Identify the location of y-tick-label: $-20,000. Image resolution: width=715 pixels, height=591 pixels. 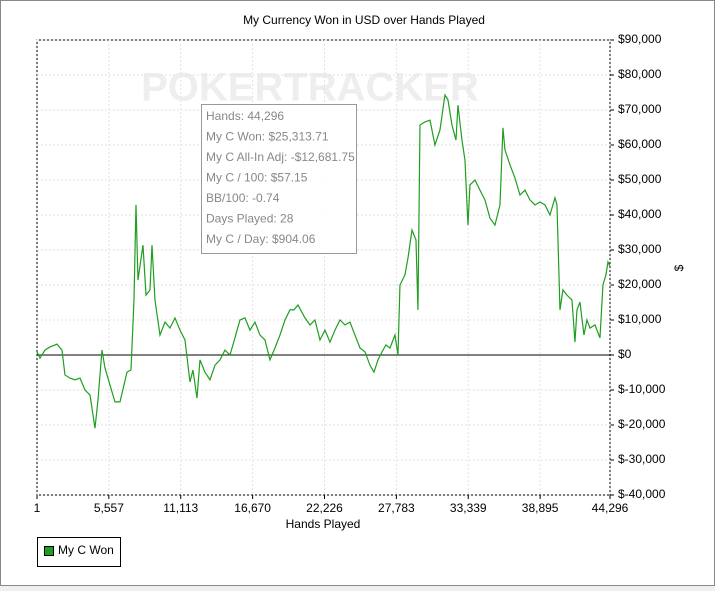
(642, 424).